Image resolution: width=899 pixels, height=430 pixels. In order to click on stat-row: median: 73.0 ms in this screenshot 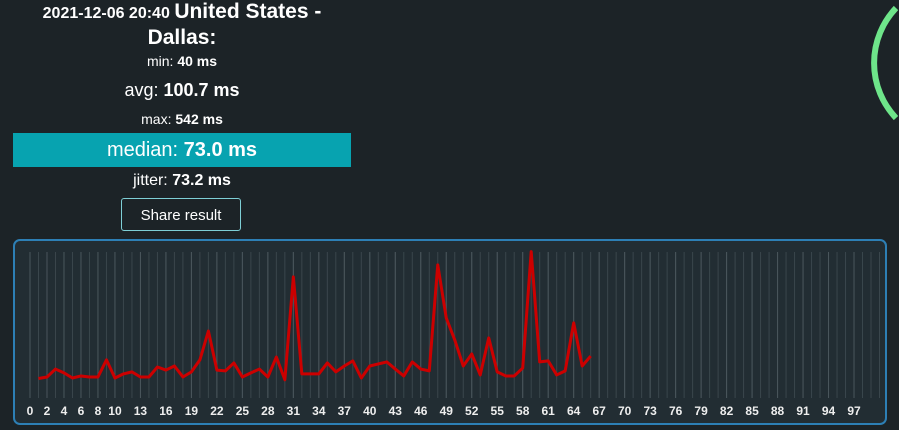, I will do `click(182, 150)`.